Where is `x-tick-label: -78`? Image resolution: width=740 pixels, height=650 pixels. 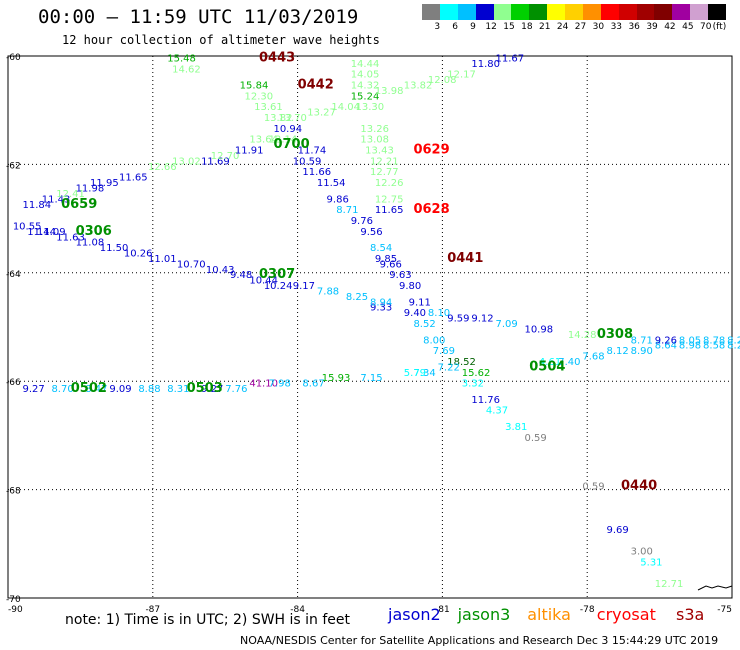
x-tick-label: -78 is located at coordinates (587, 610).